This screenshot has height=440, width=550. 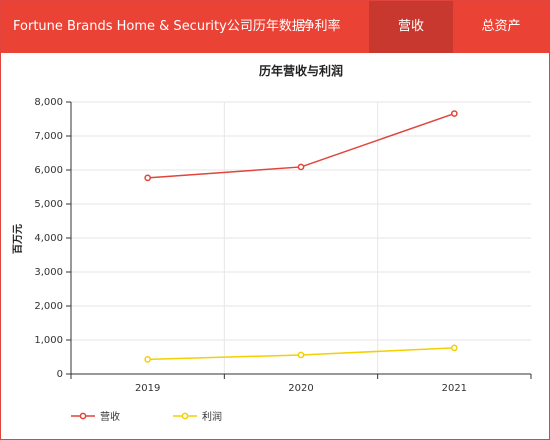 I want to click on legend: 营收 利润, so click(x=146, y=416).